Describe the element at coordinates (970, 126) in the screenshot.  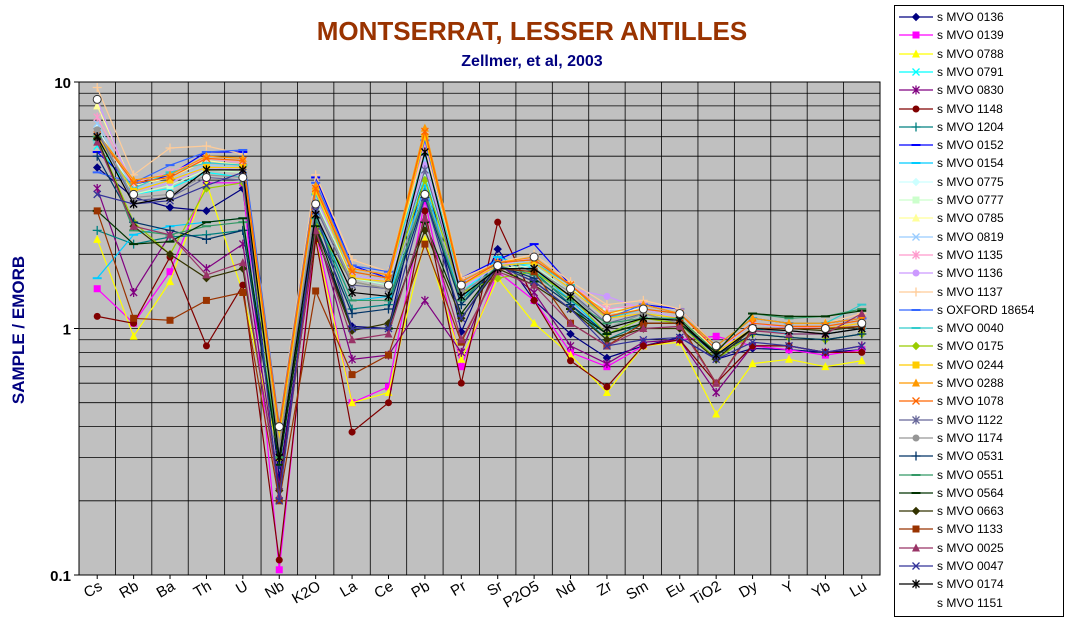
I see `legend-label: s MVO 1204` at that location.